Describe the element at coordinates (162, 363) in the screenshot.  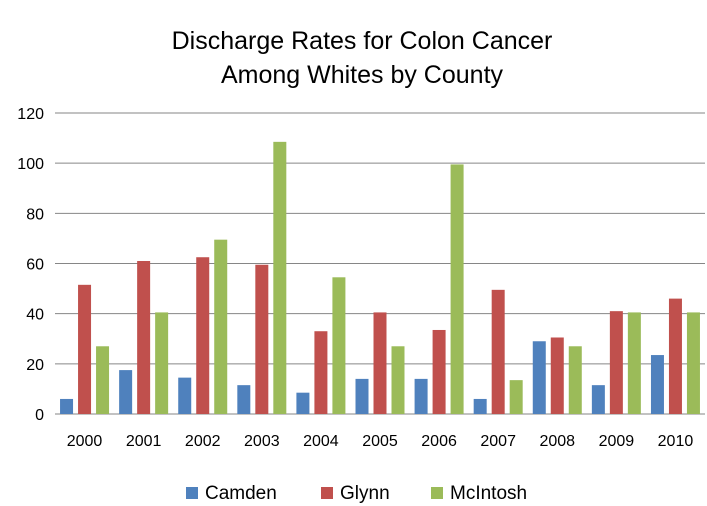
I see `bar-mcintosh-2001` at that location.